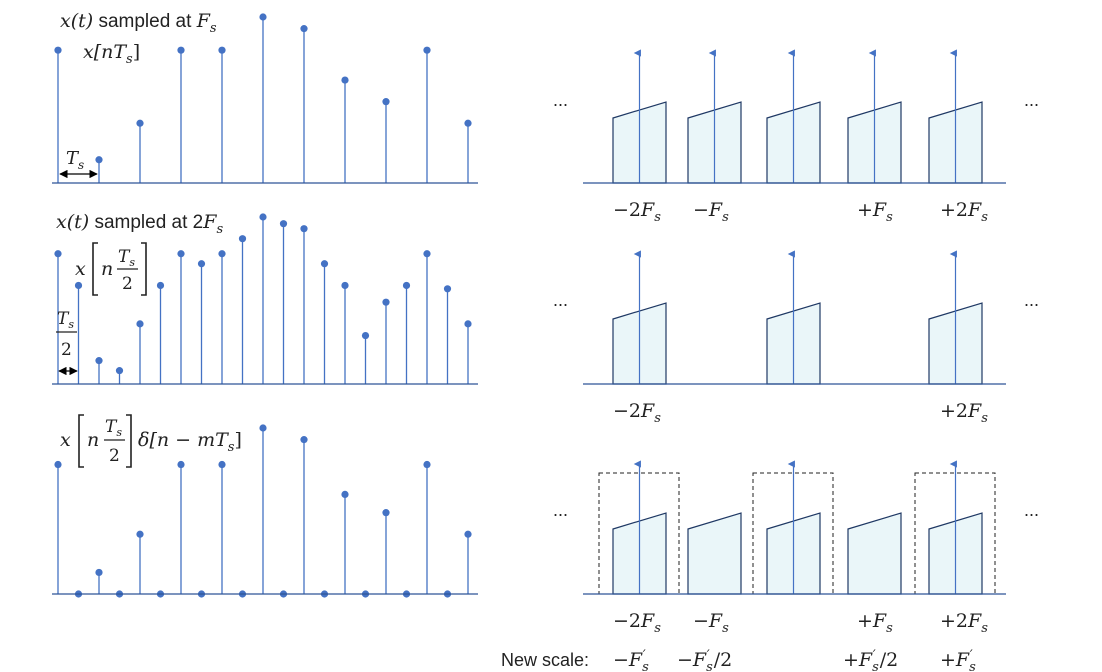 Image resolution: width=1102 pixels, height=672 pixels. Describe the element at coordinates (75, 160) in the screenshot. I see `period-label-1: Ts` at that location.